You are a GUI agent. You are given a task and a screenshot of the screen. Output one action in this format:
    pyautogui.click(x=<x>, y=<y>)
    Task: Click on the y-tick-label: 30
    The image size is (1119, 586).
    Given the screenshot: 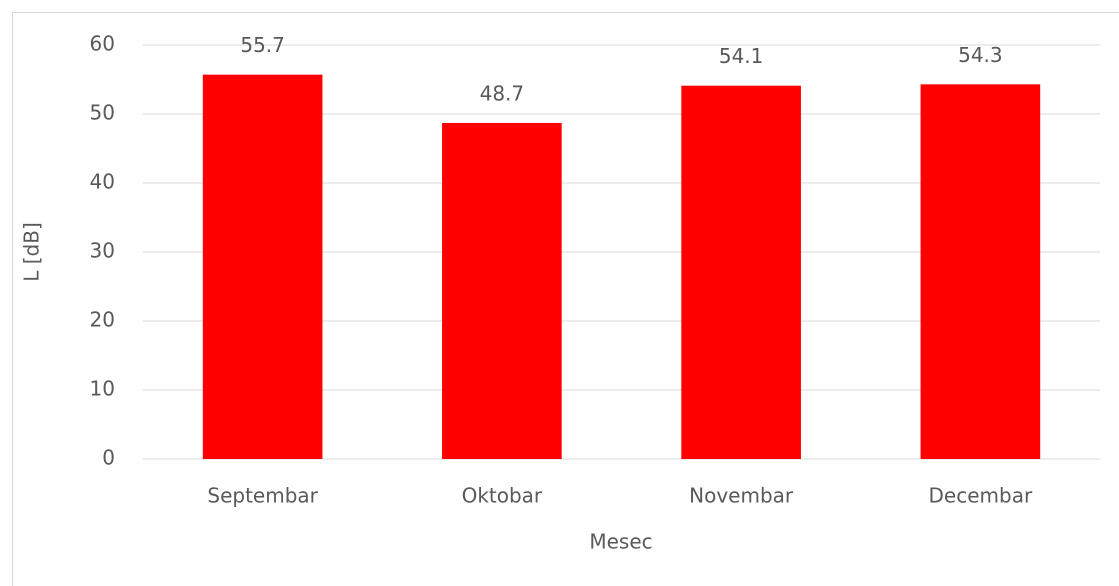 What is the action you would take?
    pyautogui.click(x=102, y=251)
    